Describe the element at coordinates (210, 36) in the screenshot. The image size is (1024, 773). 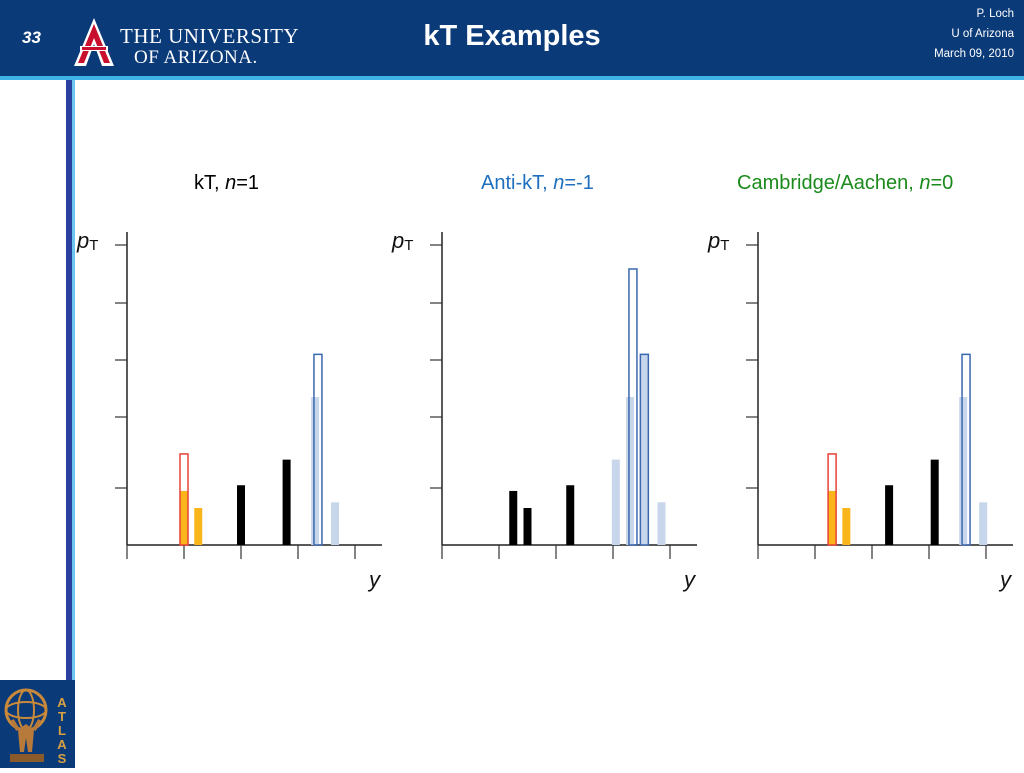
I see `university-name-line1: THE UNIVERSITY` at that location.